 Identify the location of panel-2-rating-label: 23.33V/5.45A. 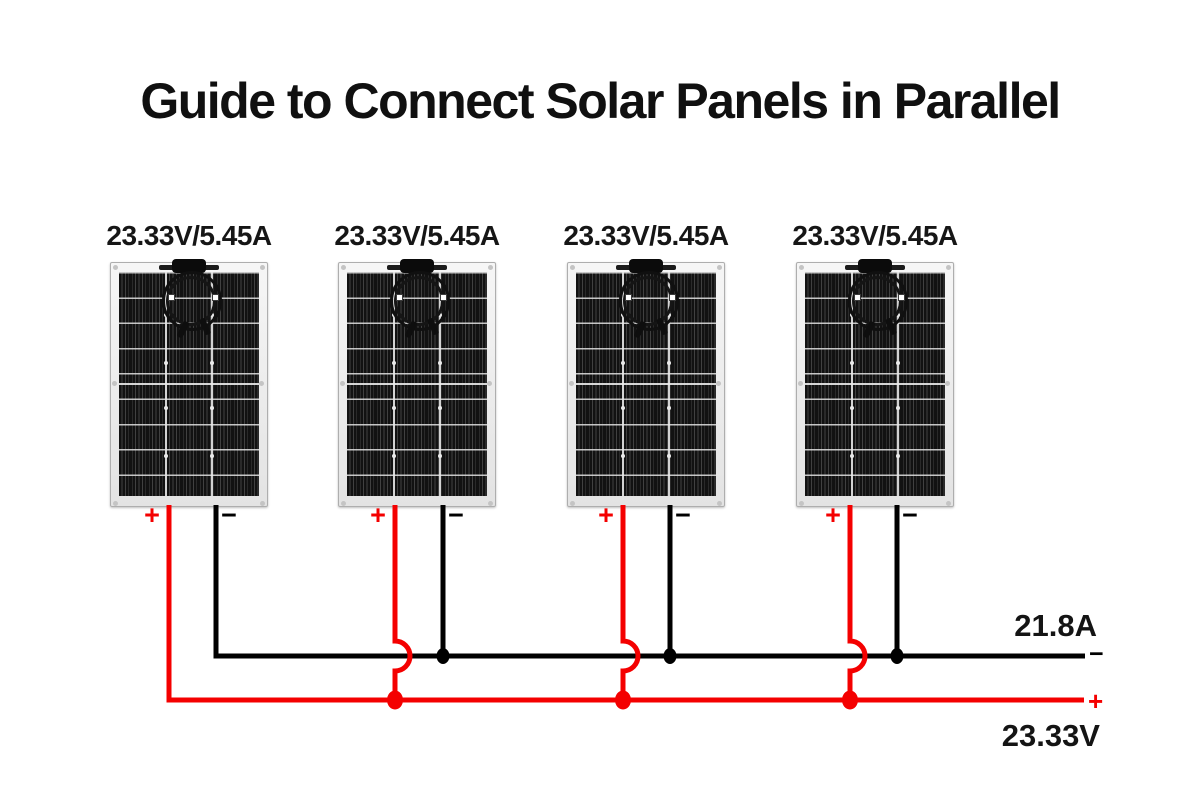
(417, 235).